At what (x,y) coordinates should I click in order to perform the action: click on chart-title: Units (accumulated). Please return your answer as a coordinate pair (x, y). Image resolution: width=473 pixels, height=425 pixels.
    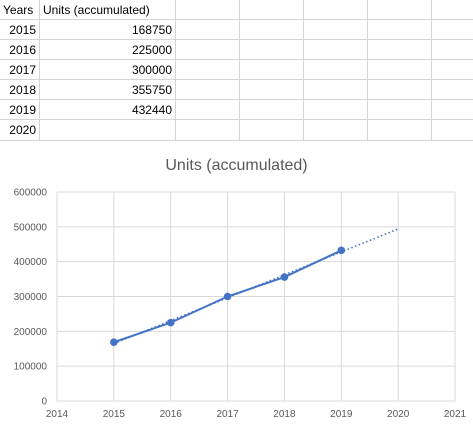
    Looking at the image, I should click on (236, 165).